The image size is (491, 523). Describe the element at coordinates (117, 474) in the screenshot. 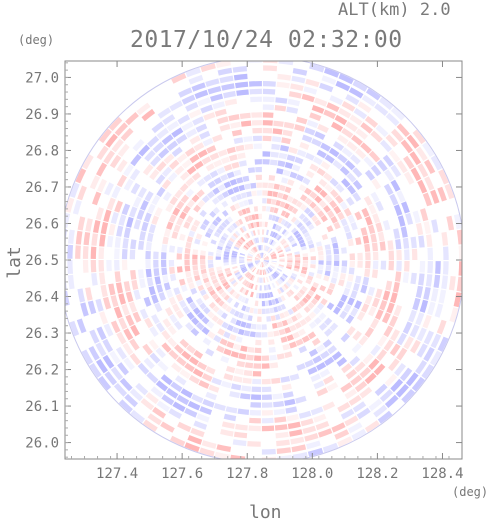

I see `x-tick-label: 127.4` at that location.